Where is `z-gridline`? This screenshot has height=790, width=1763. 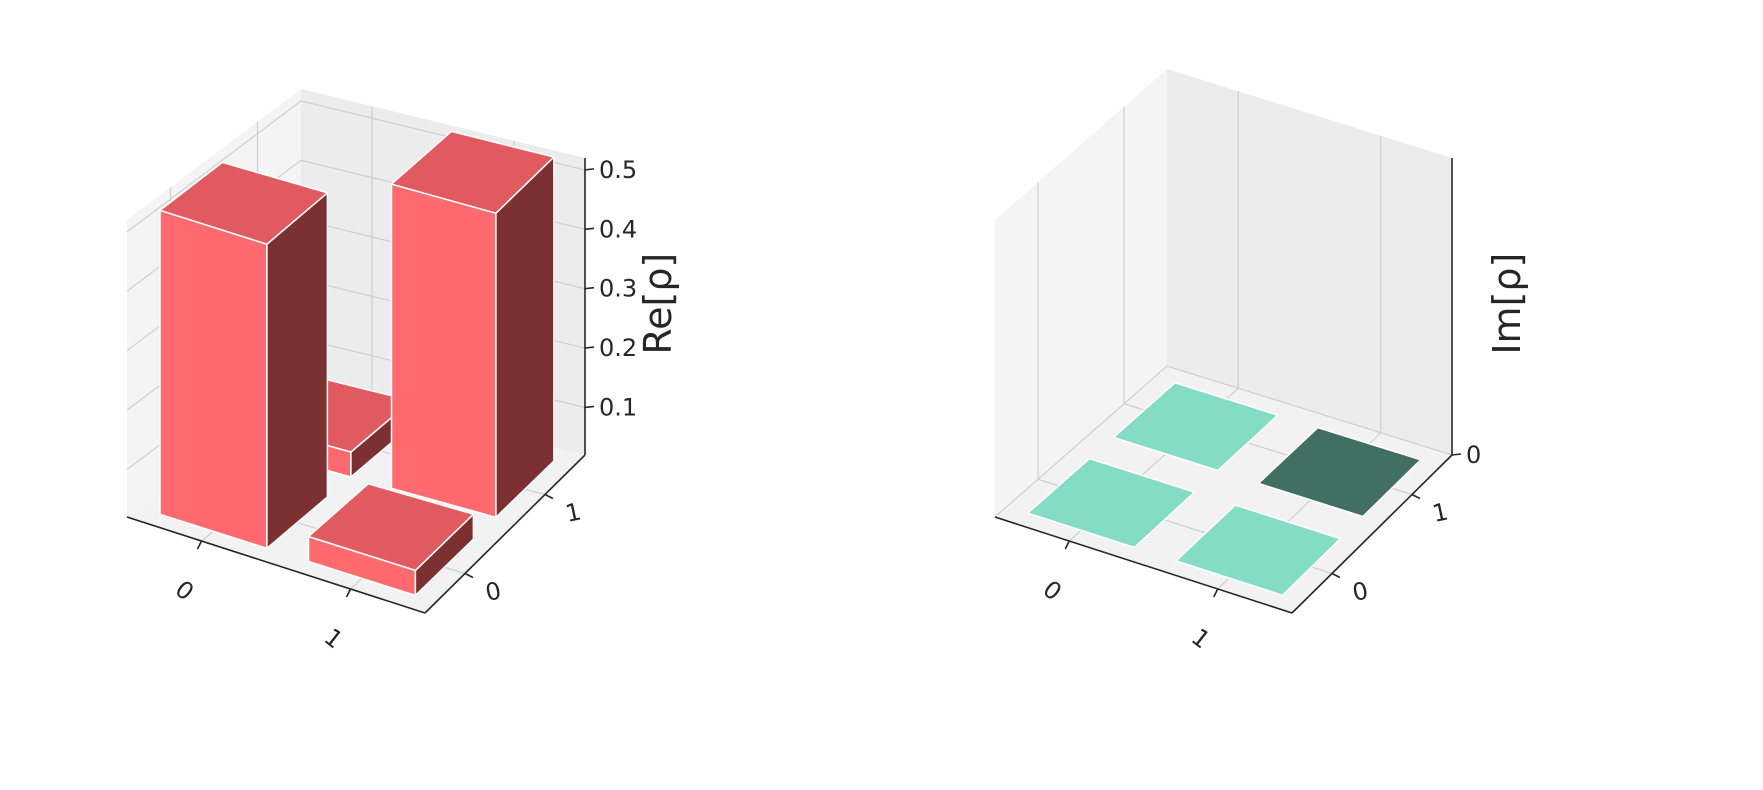
z-gridline is located at coordinates (1223, 441).